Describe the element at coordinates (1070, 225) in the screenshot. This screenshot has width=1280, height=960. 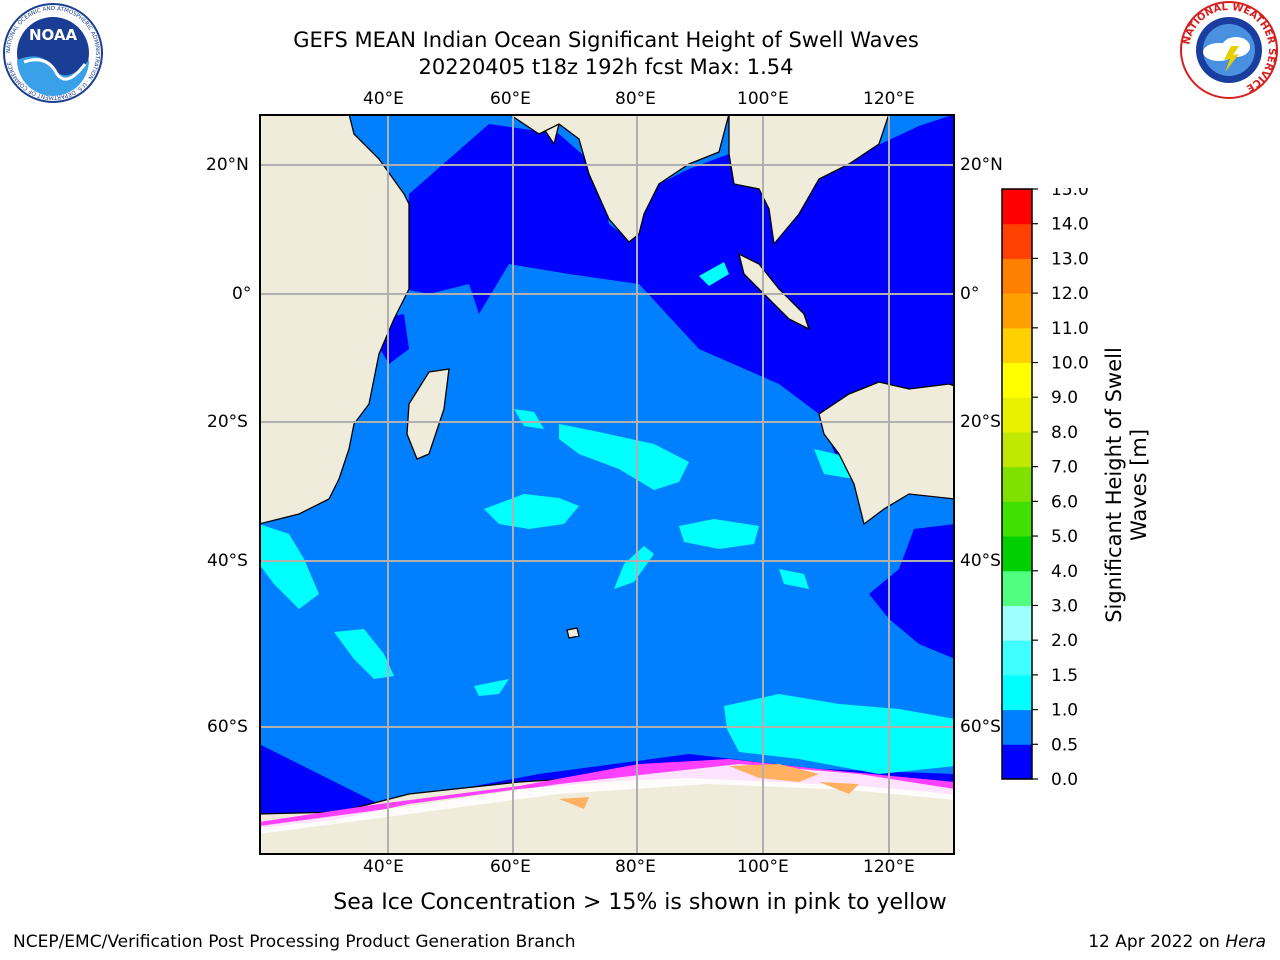
I see `colorbar-tick-label: 14.0` at that location.